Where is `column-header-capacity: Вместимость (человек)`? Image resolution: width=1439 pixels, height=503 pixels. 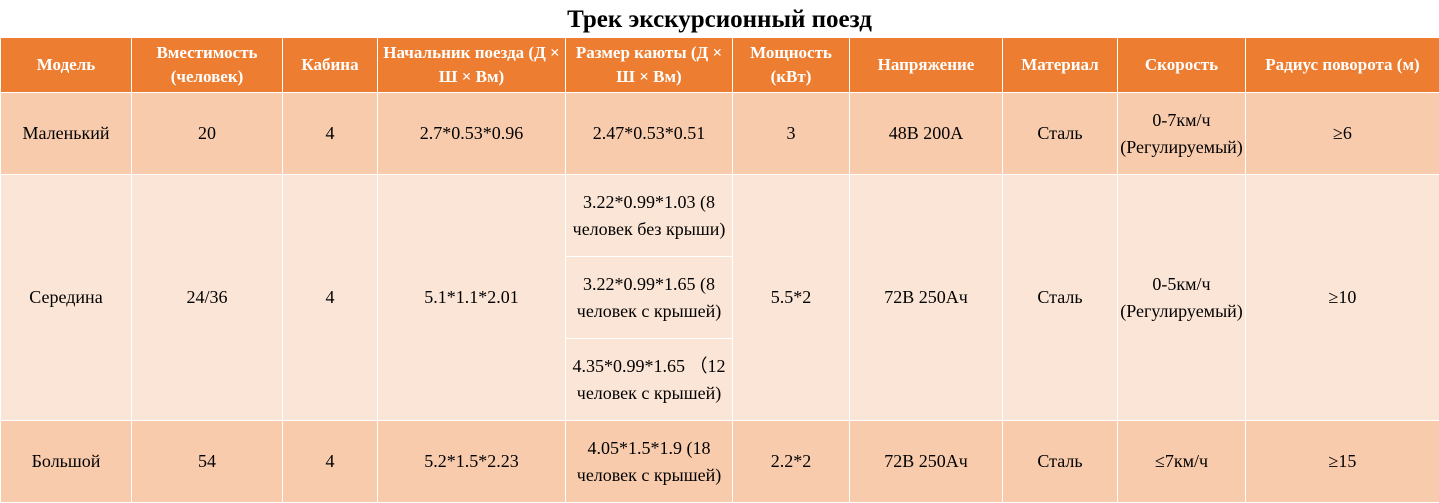
column-header-capacity: Вместимость (человек) is located at coordinates (207, 65).